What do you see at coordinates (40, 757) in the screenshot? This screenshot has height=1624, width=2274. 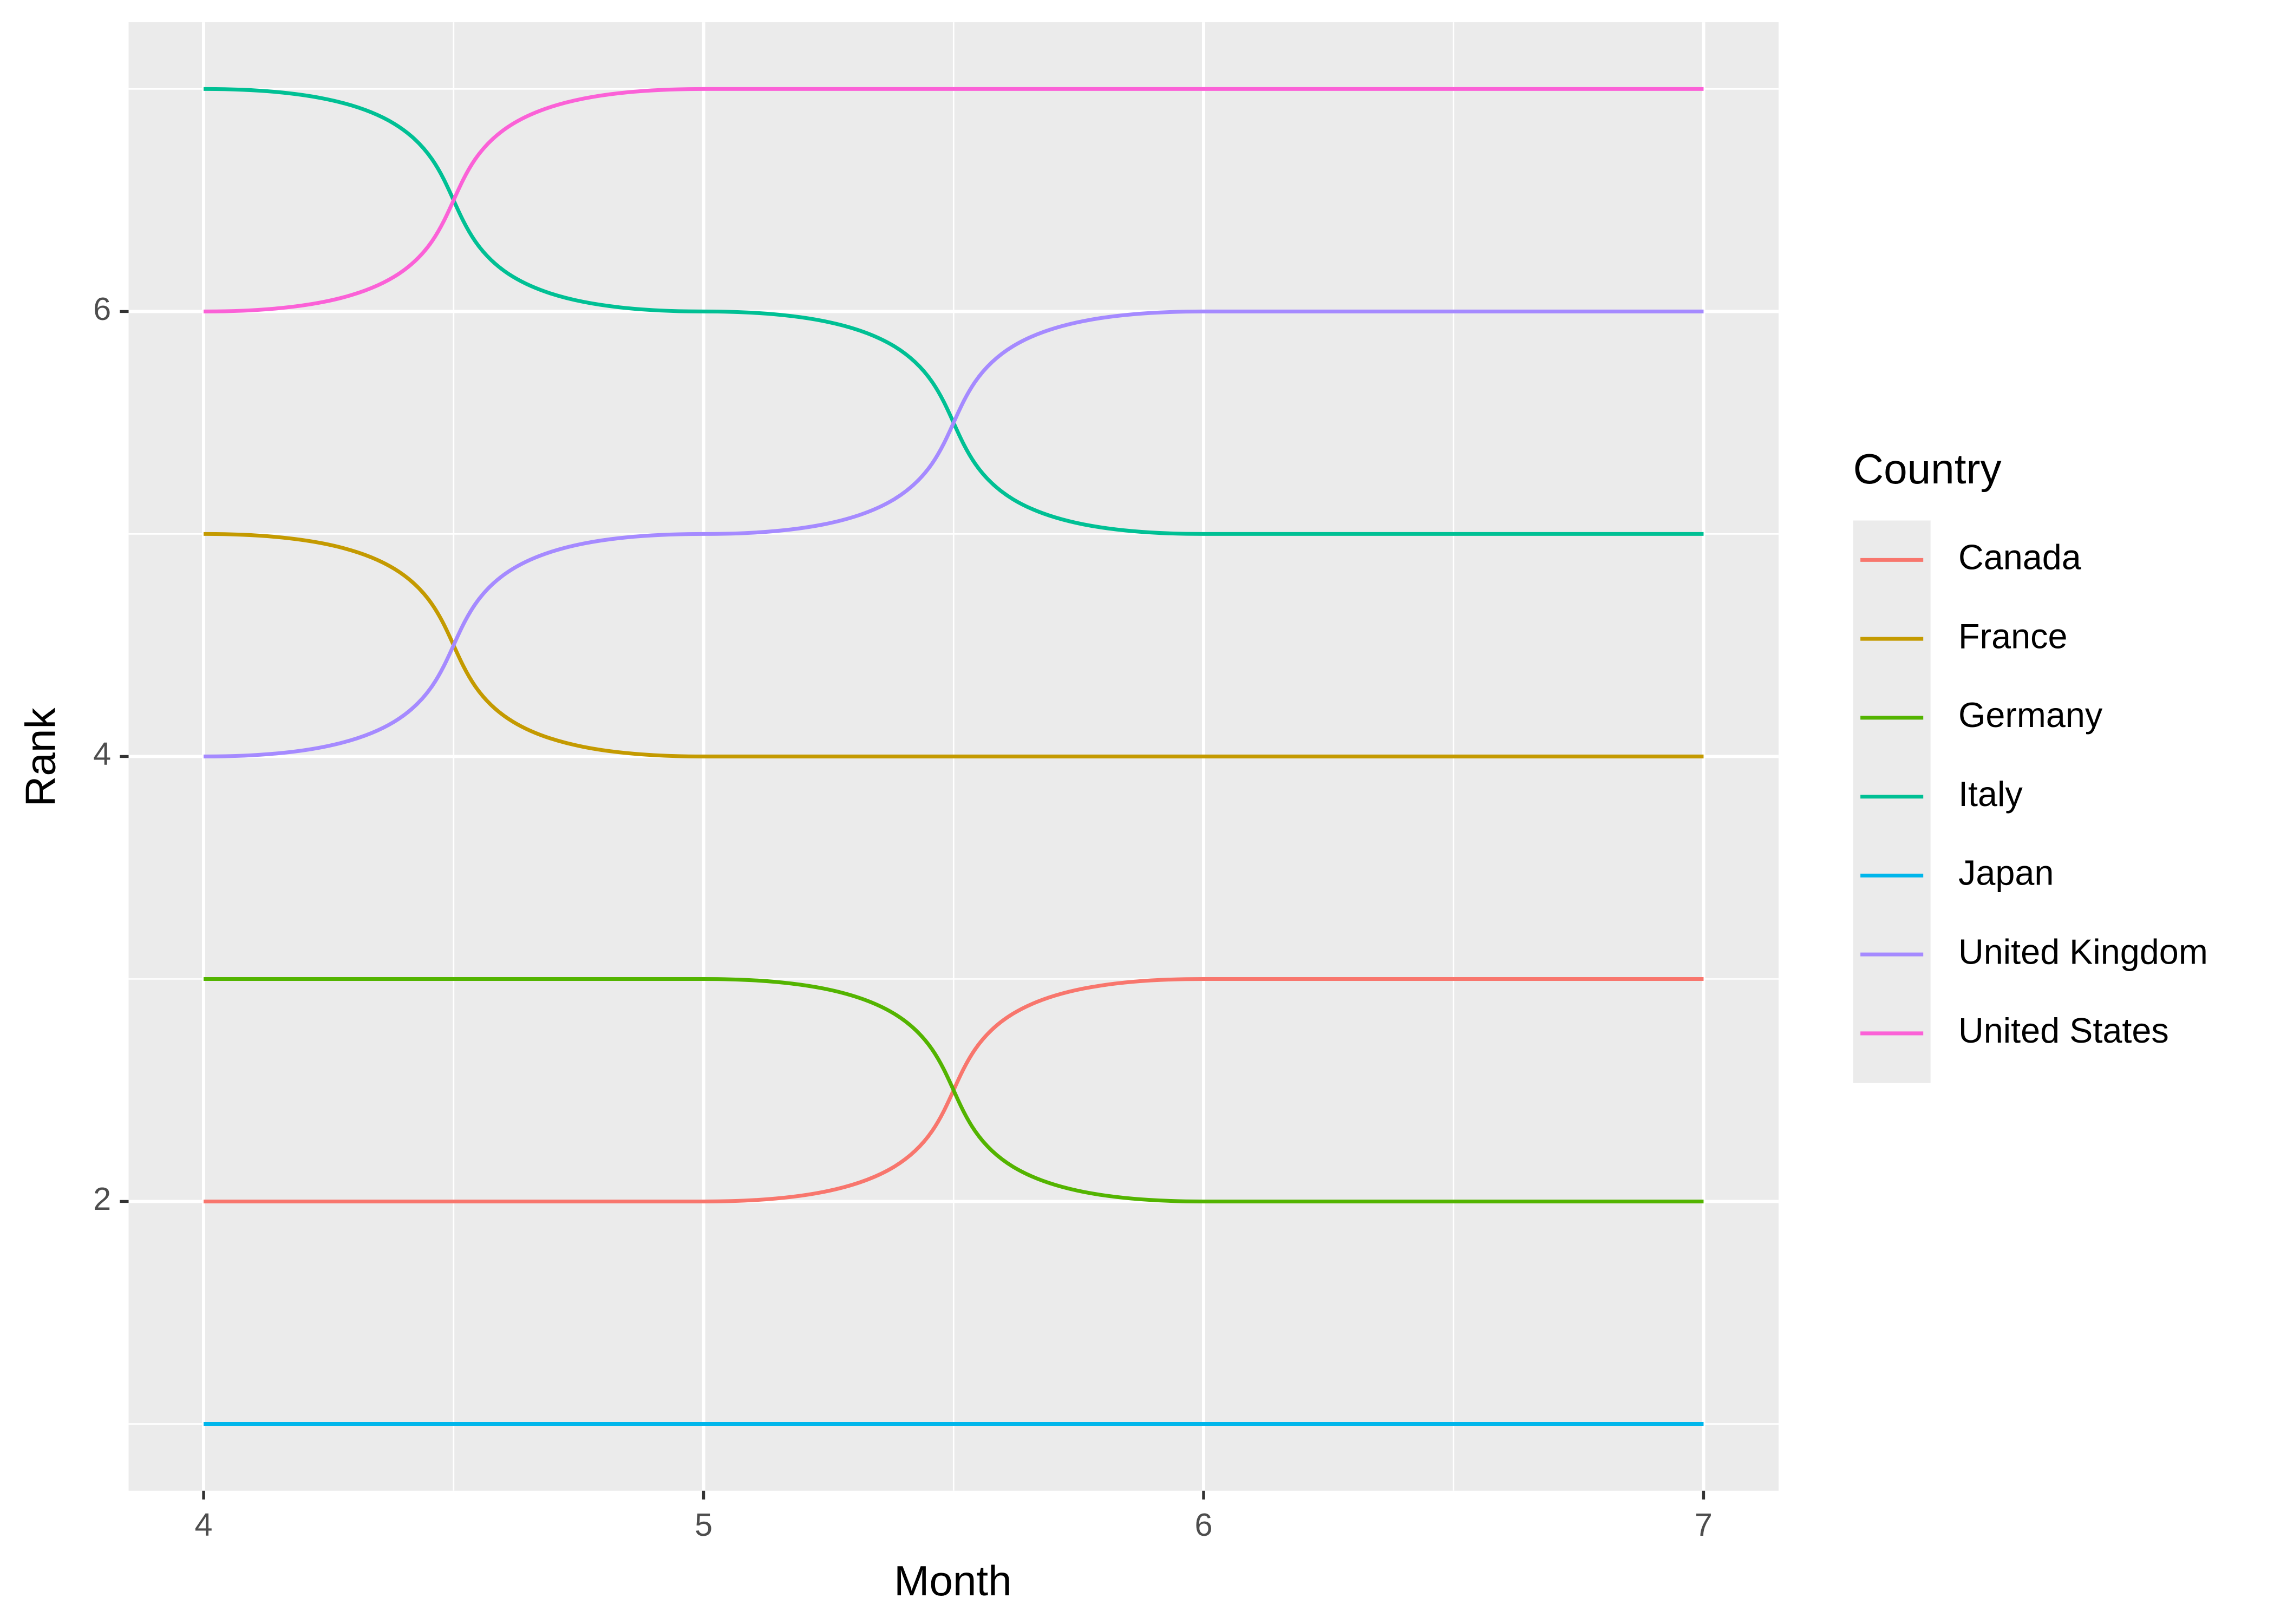 I see `y-axis-title: Rank` at bounding box center [40, 757].